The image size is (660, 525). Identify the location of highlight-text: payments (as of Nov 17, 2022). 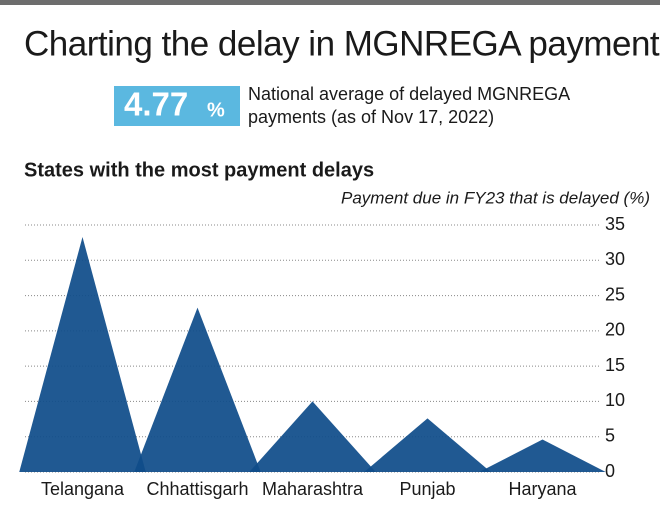
(371, 117).